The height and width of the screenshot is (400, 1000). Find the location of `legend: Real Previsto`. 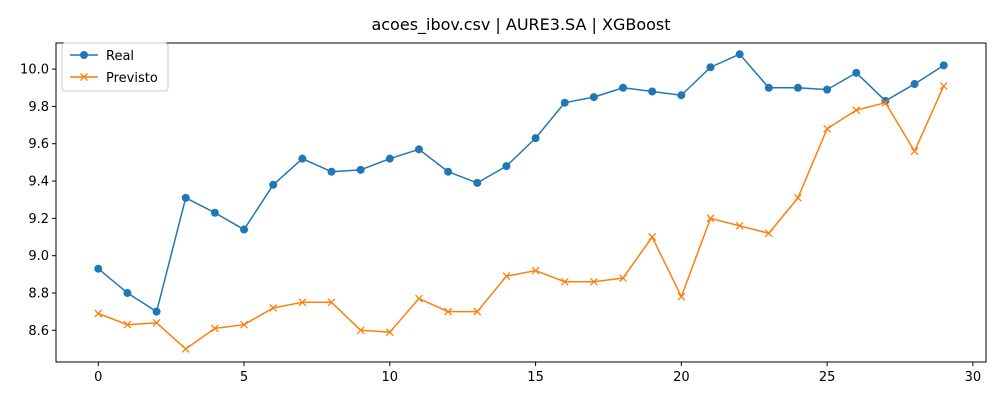

legend: Real Previsto is located at coordinates (115, 67).